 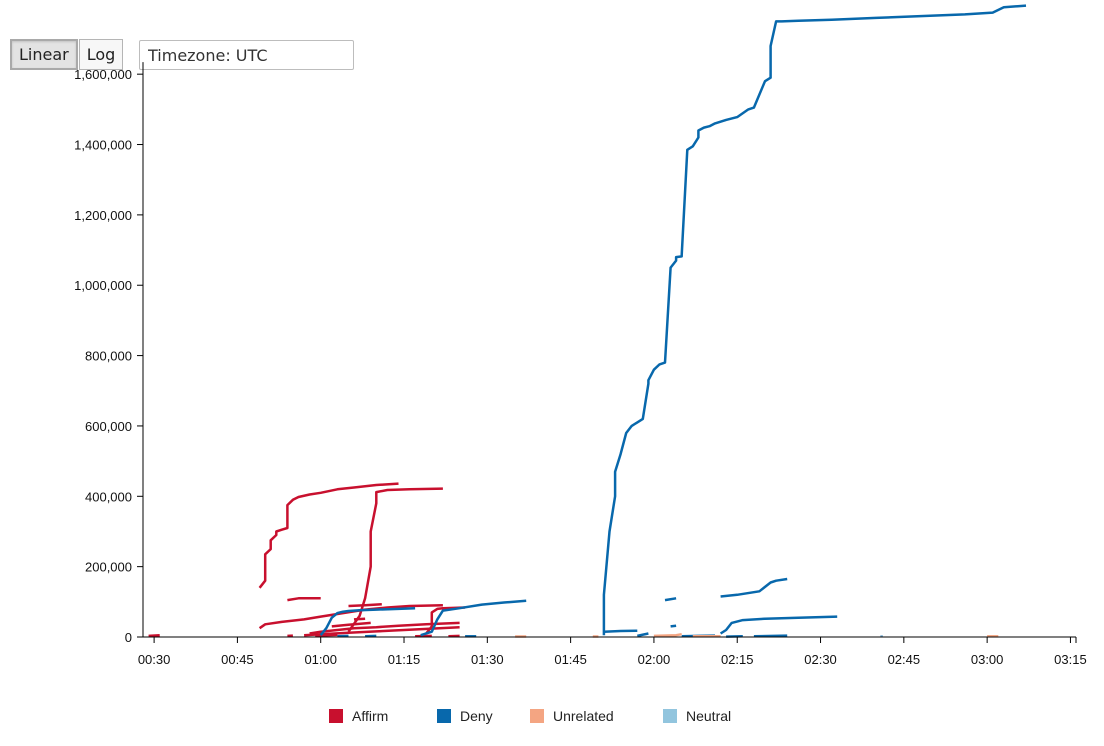 I want to click on x-tick-label: 02:15, so click(x=737, y=659).